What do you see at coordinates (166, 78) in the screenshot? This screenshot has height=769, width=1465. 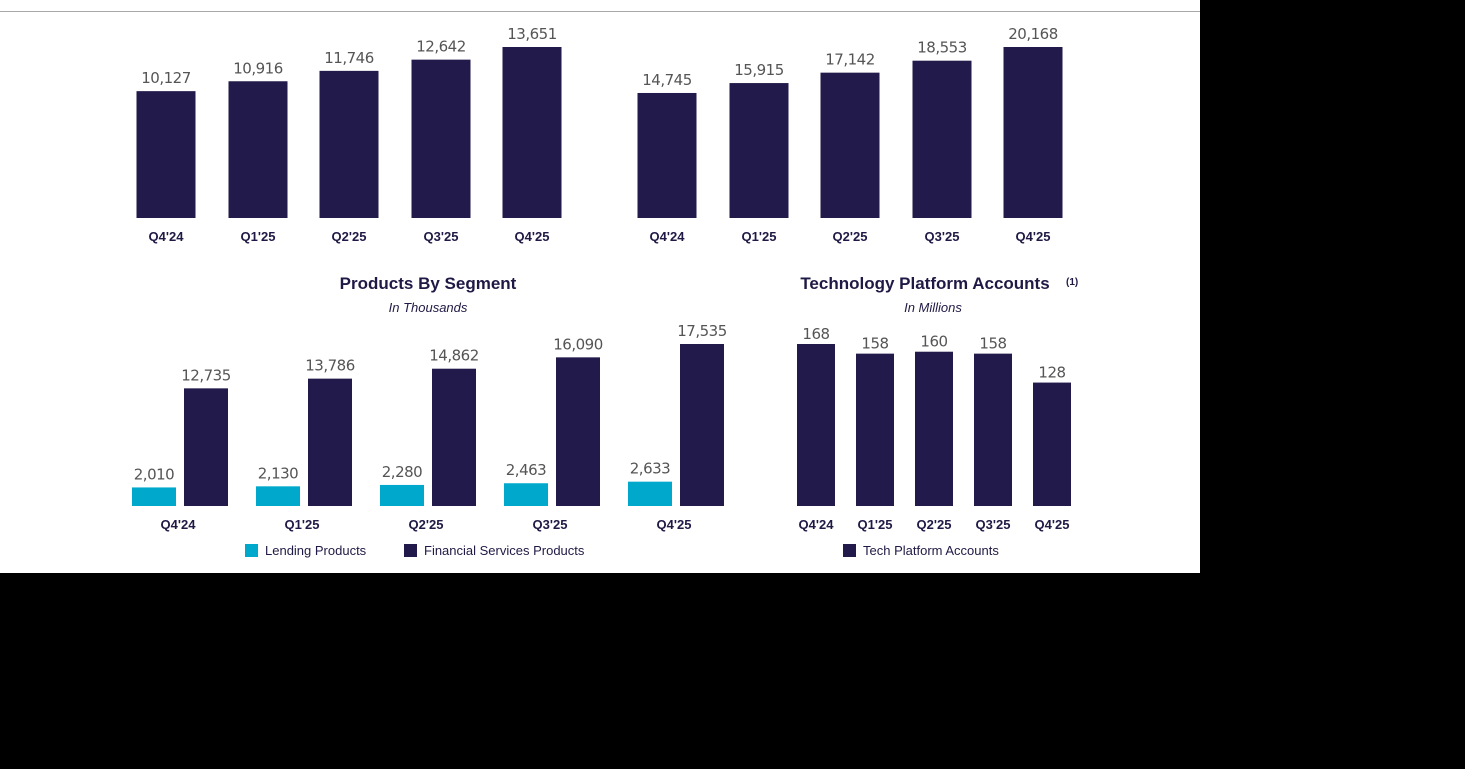 I see `chart1-value-label-0: 10,127` at bounding box center [166, 78].